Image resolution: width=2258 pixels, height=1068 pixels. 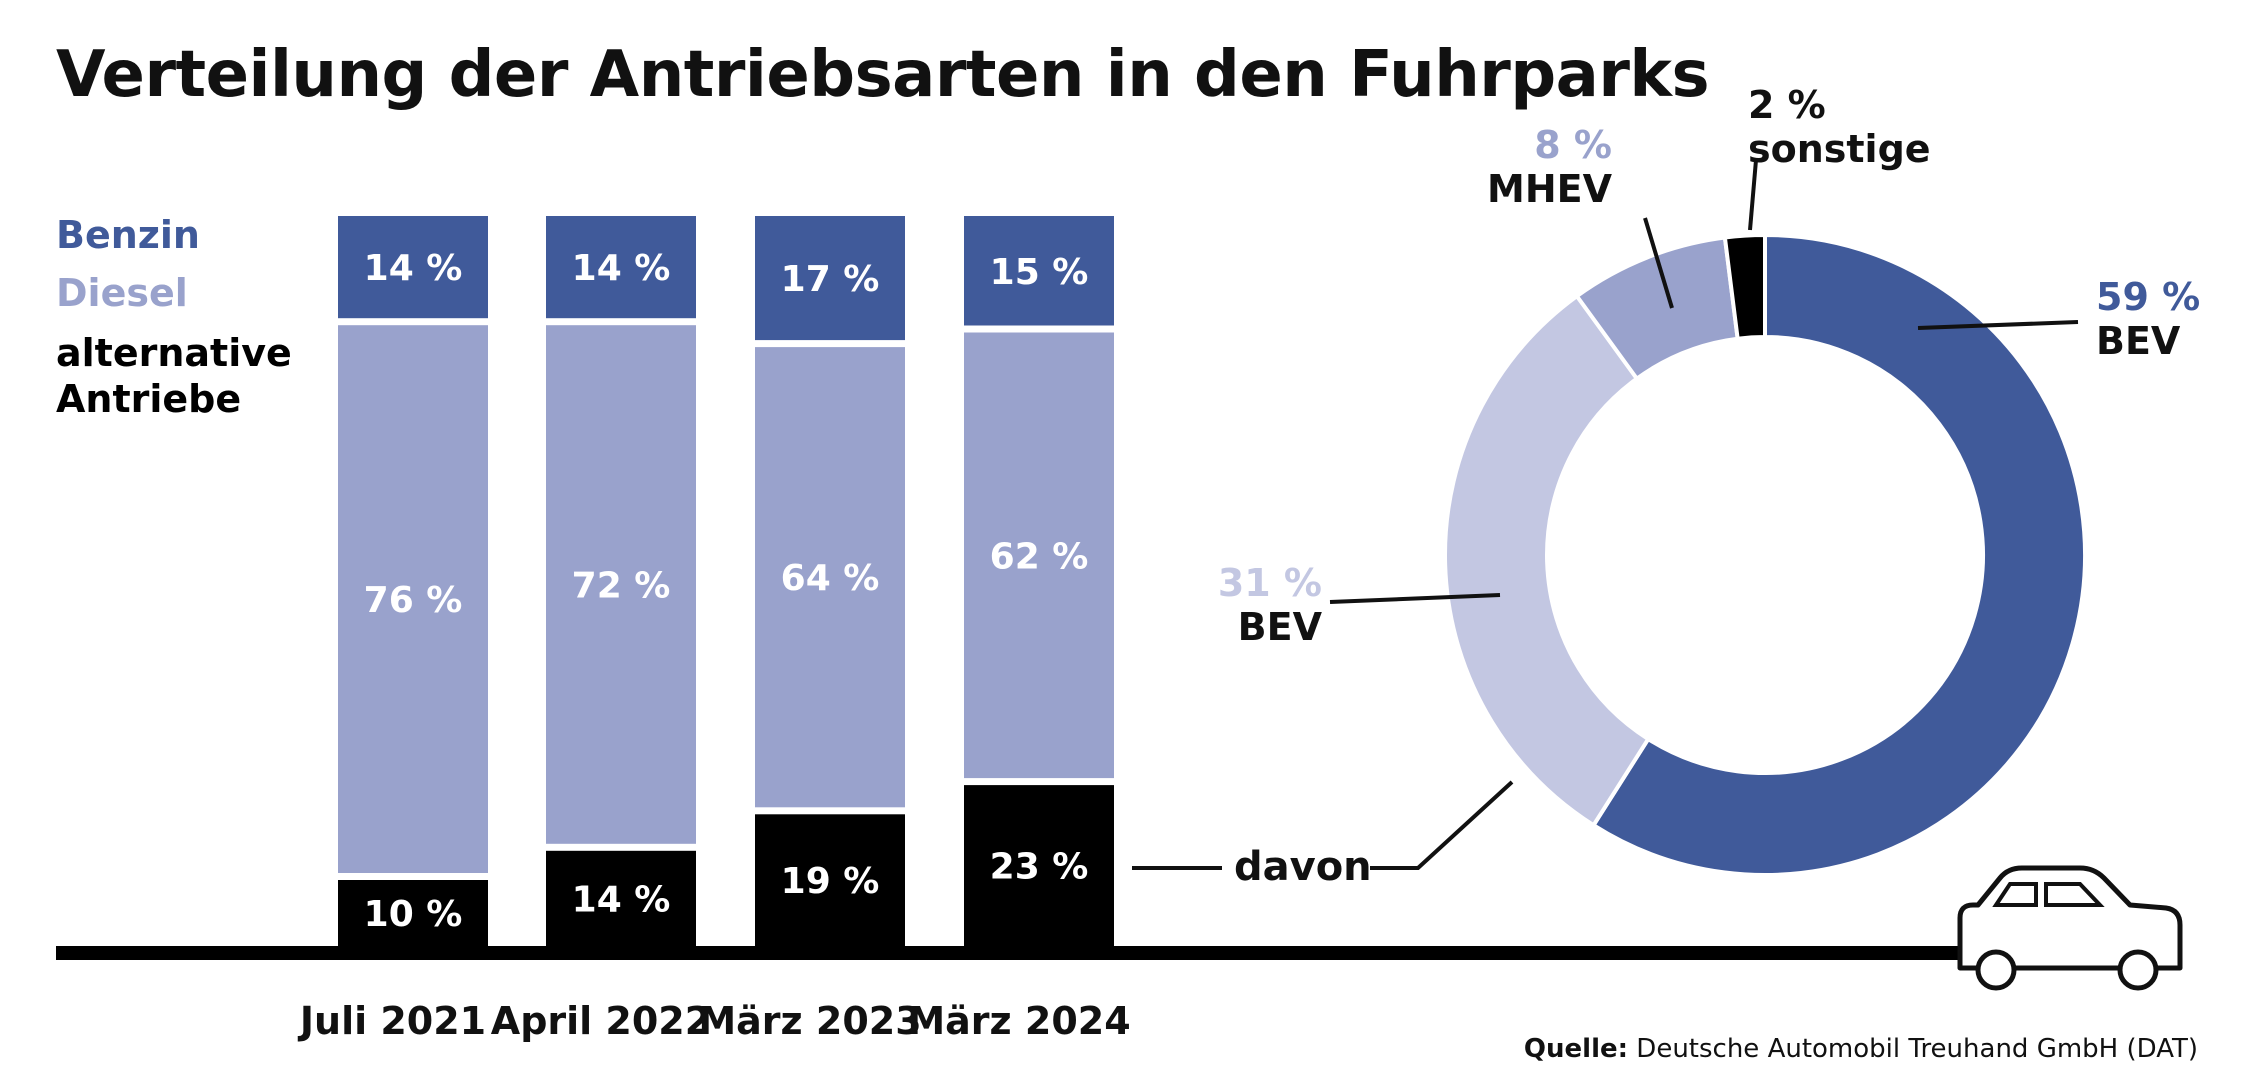 I want to click on source-text: Deutsche Automobil Treuhand GmbH (DAT), so click(x=1917, y=1049).